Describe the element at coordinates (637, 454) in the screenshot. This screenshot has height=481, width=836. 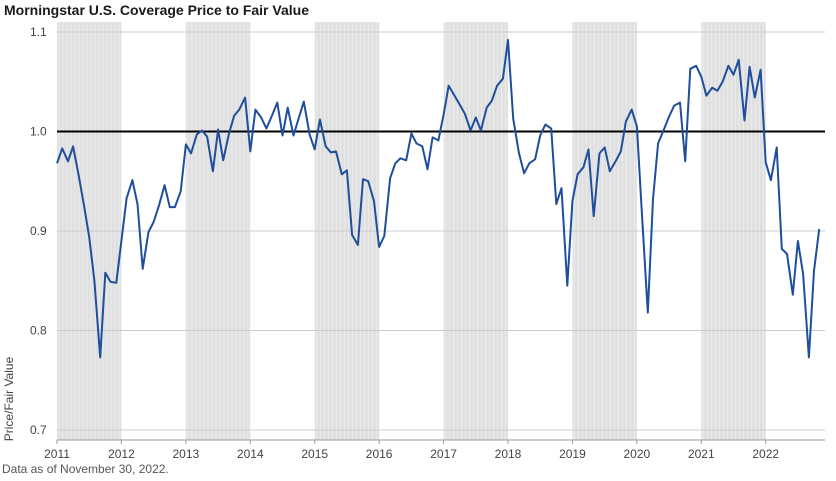
I see `x-tick-label: 2020` at that location.